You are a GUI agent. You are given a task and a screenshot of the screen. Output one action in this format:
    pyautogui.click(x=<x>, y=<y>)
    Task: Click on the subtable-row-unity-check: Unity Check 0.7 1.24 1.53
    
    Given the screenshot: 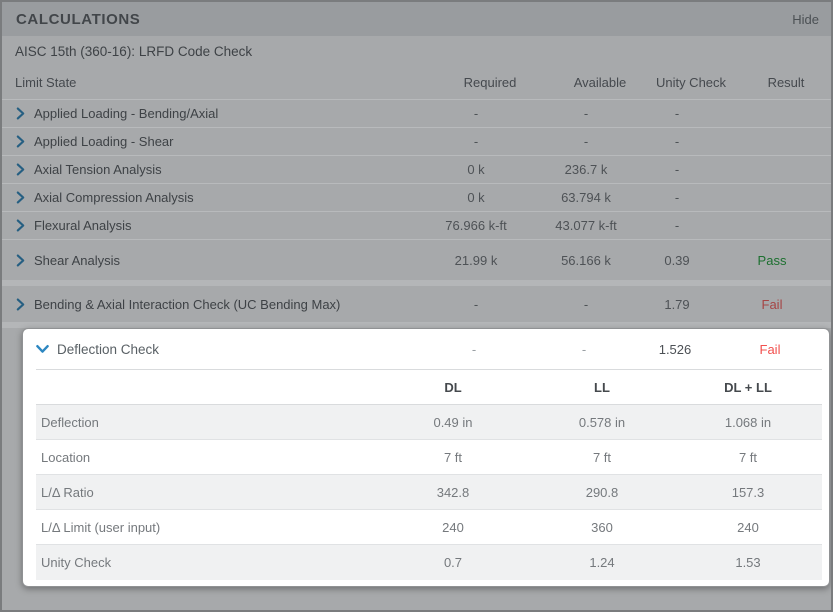 What is the action you would take?
    pyautogui.click(x=429, y=562)
    